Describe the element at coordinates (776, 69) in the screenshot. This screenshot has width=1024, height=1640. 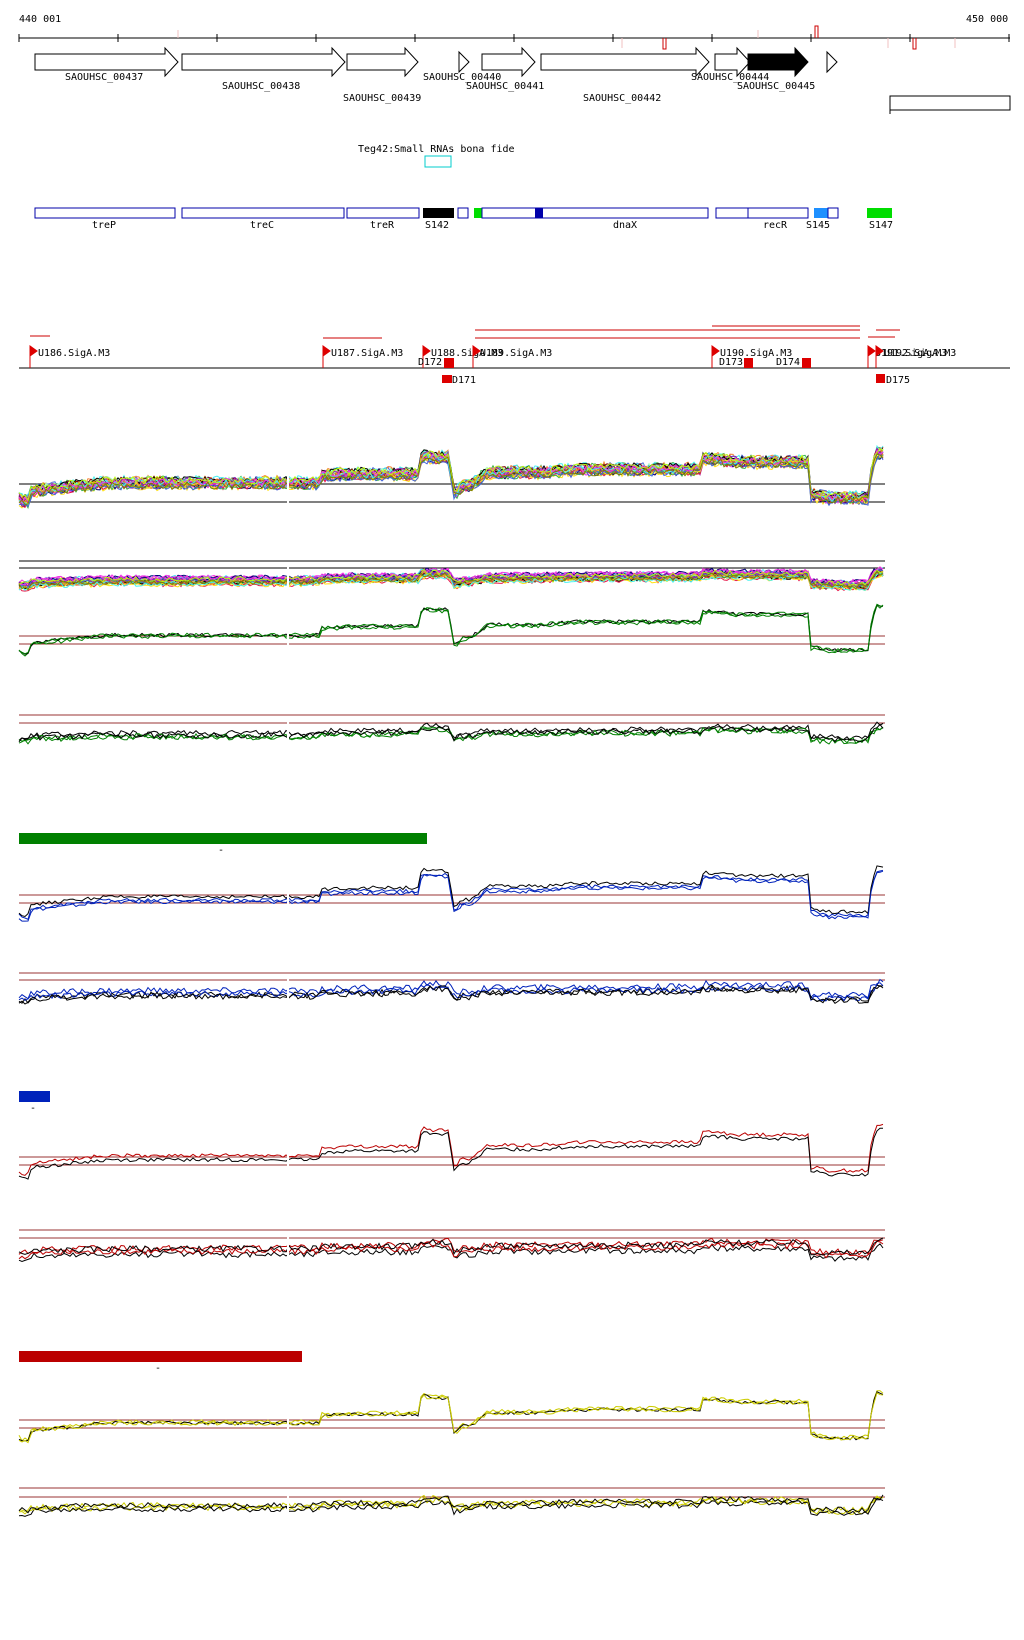
I see `gene-saouhsc-00445: SAOUHSC_00445` at that location.